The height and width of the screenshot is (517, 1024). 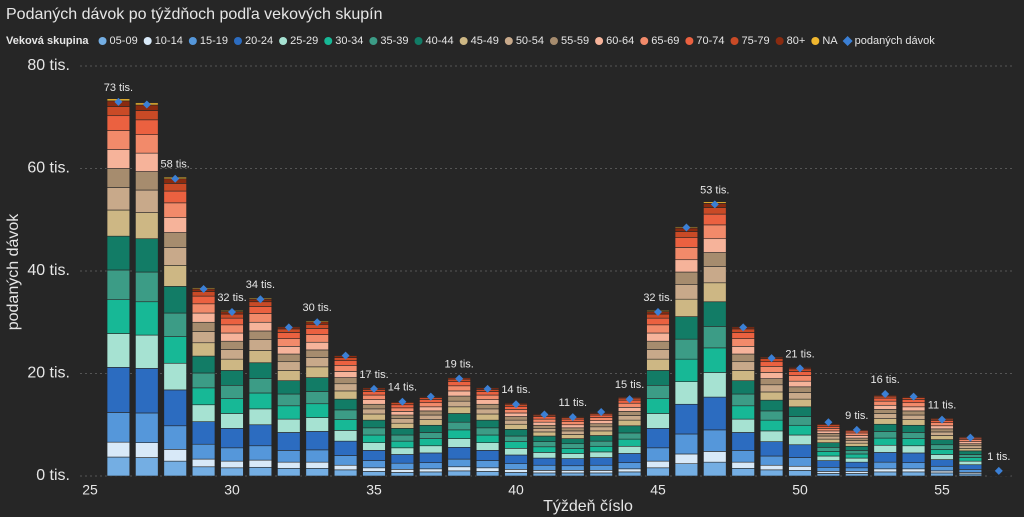 What do you see at coordinates (418, 41) in the screenshot?
I see `legend-marker` at bounding box center [418, 41].